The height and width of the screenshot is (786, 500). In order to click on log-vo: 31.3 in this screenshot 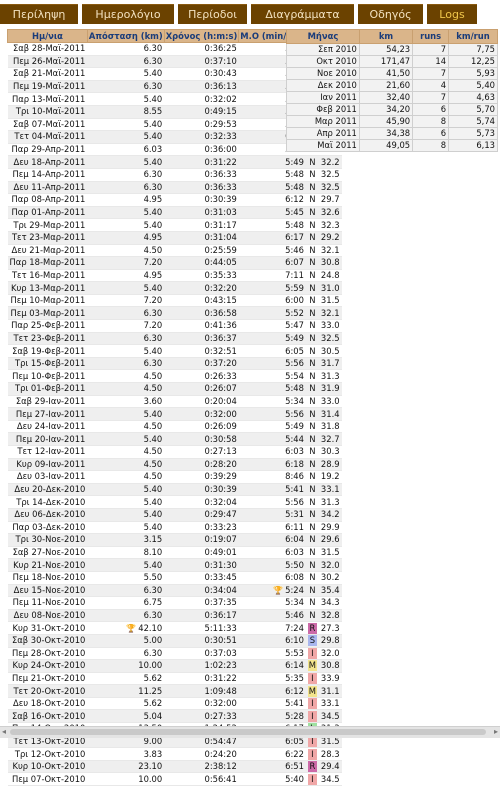, I will do `click(330, 376)`.